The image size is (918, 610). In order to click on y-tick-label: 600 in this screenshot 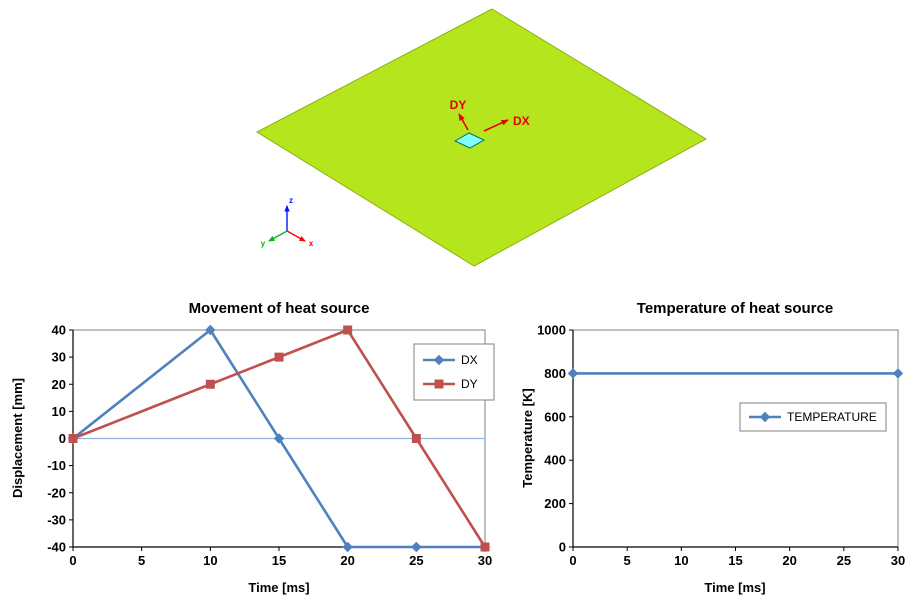, I will do `click(555, 416)`.